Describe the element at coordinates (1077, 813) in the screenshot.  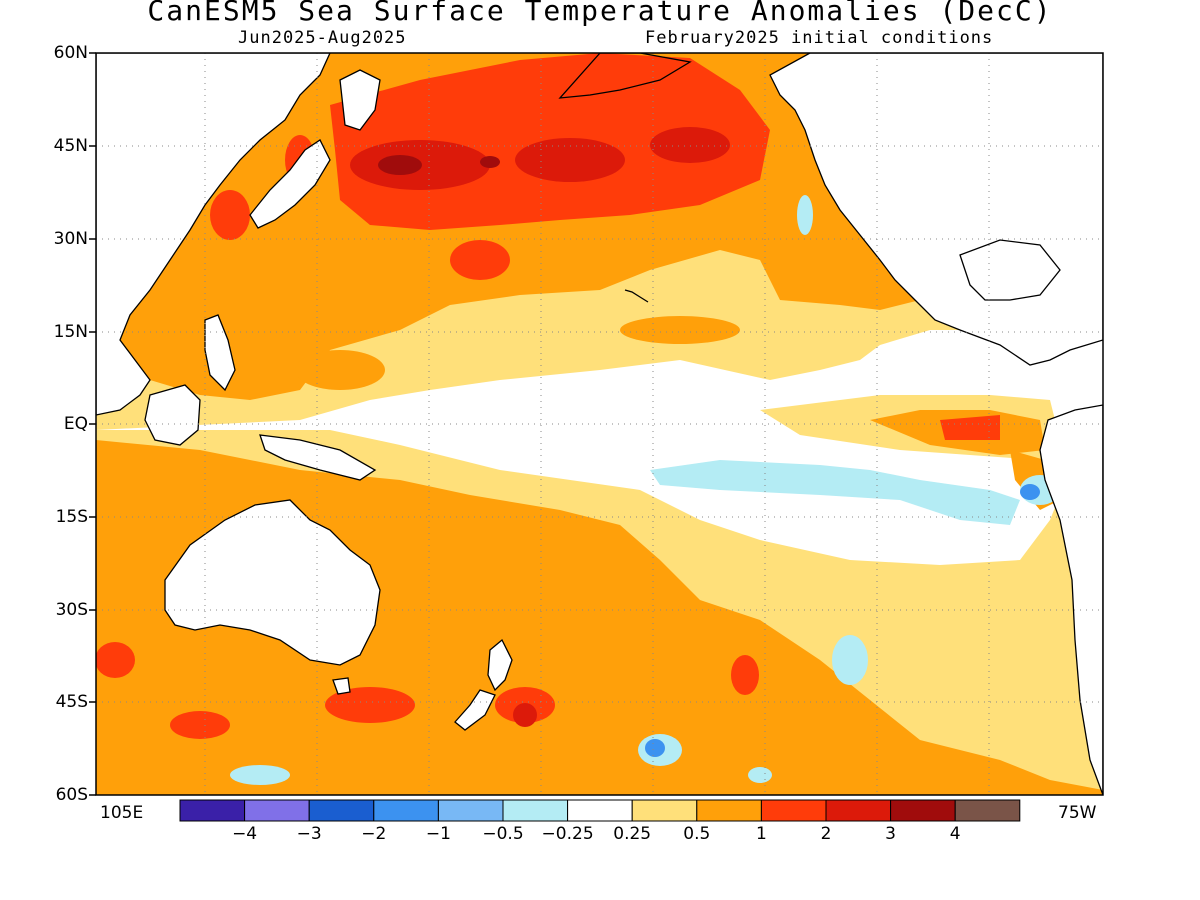
I see `lon-label-right: 75W` at that location.